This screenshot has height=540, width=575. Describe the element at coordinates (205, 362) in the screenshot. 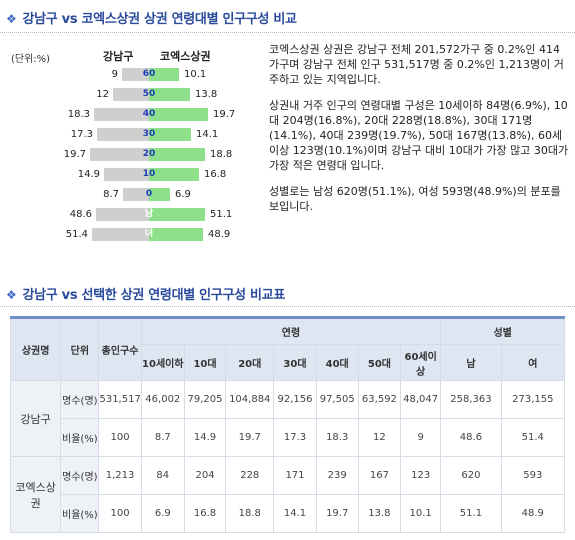

I see `header-age: 10대` at that location.